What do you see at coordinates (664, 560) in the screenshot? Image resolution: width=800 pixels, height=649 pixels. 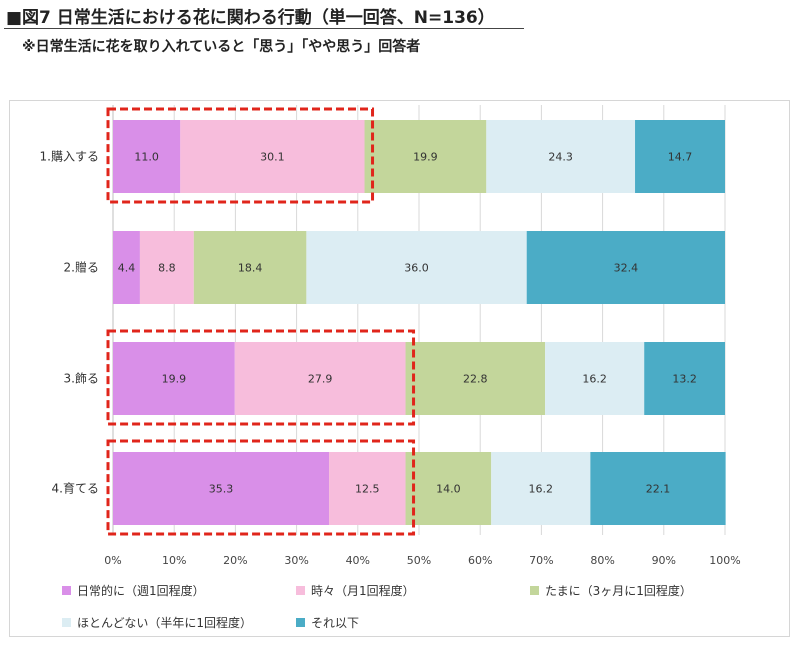 I see `x-tick-label: 90%` at bounding box center [664, 560].